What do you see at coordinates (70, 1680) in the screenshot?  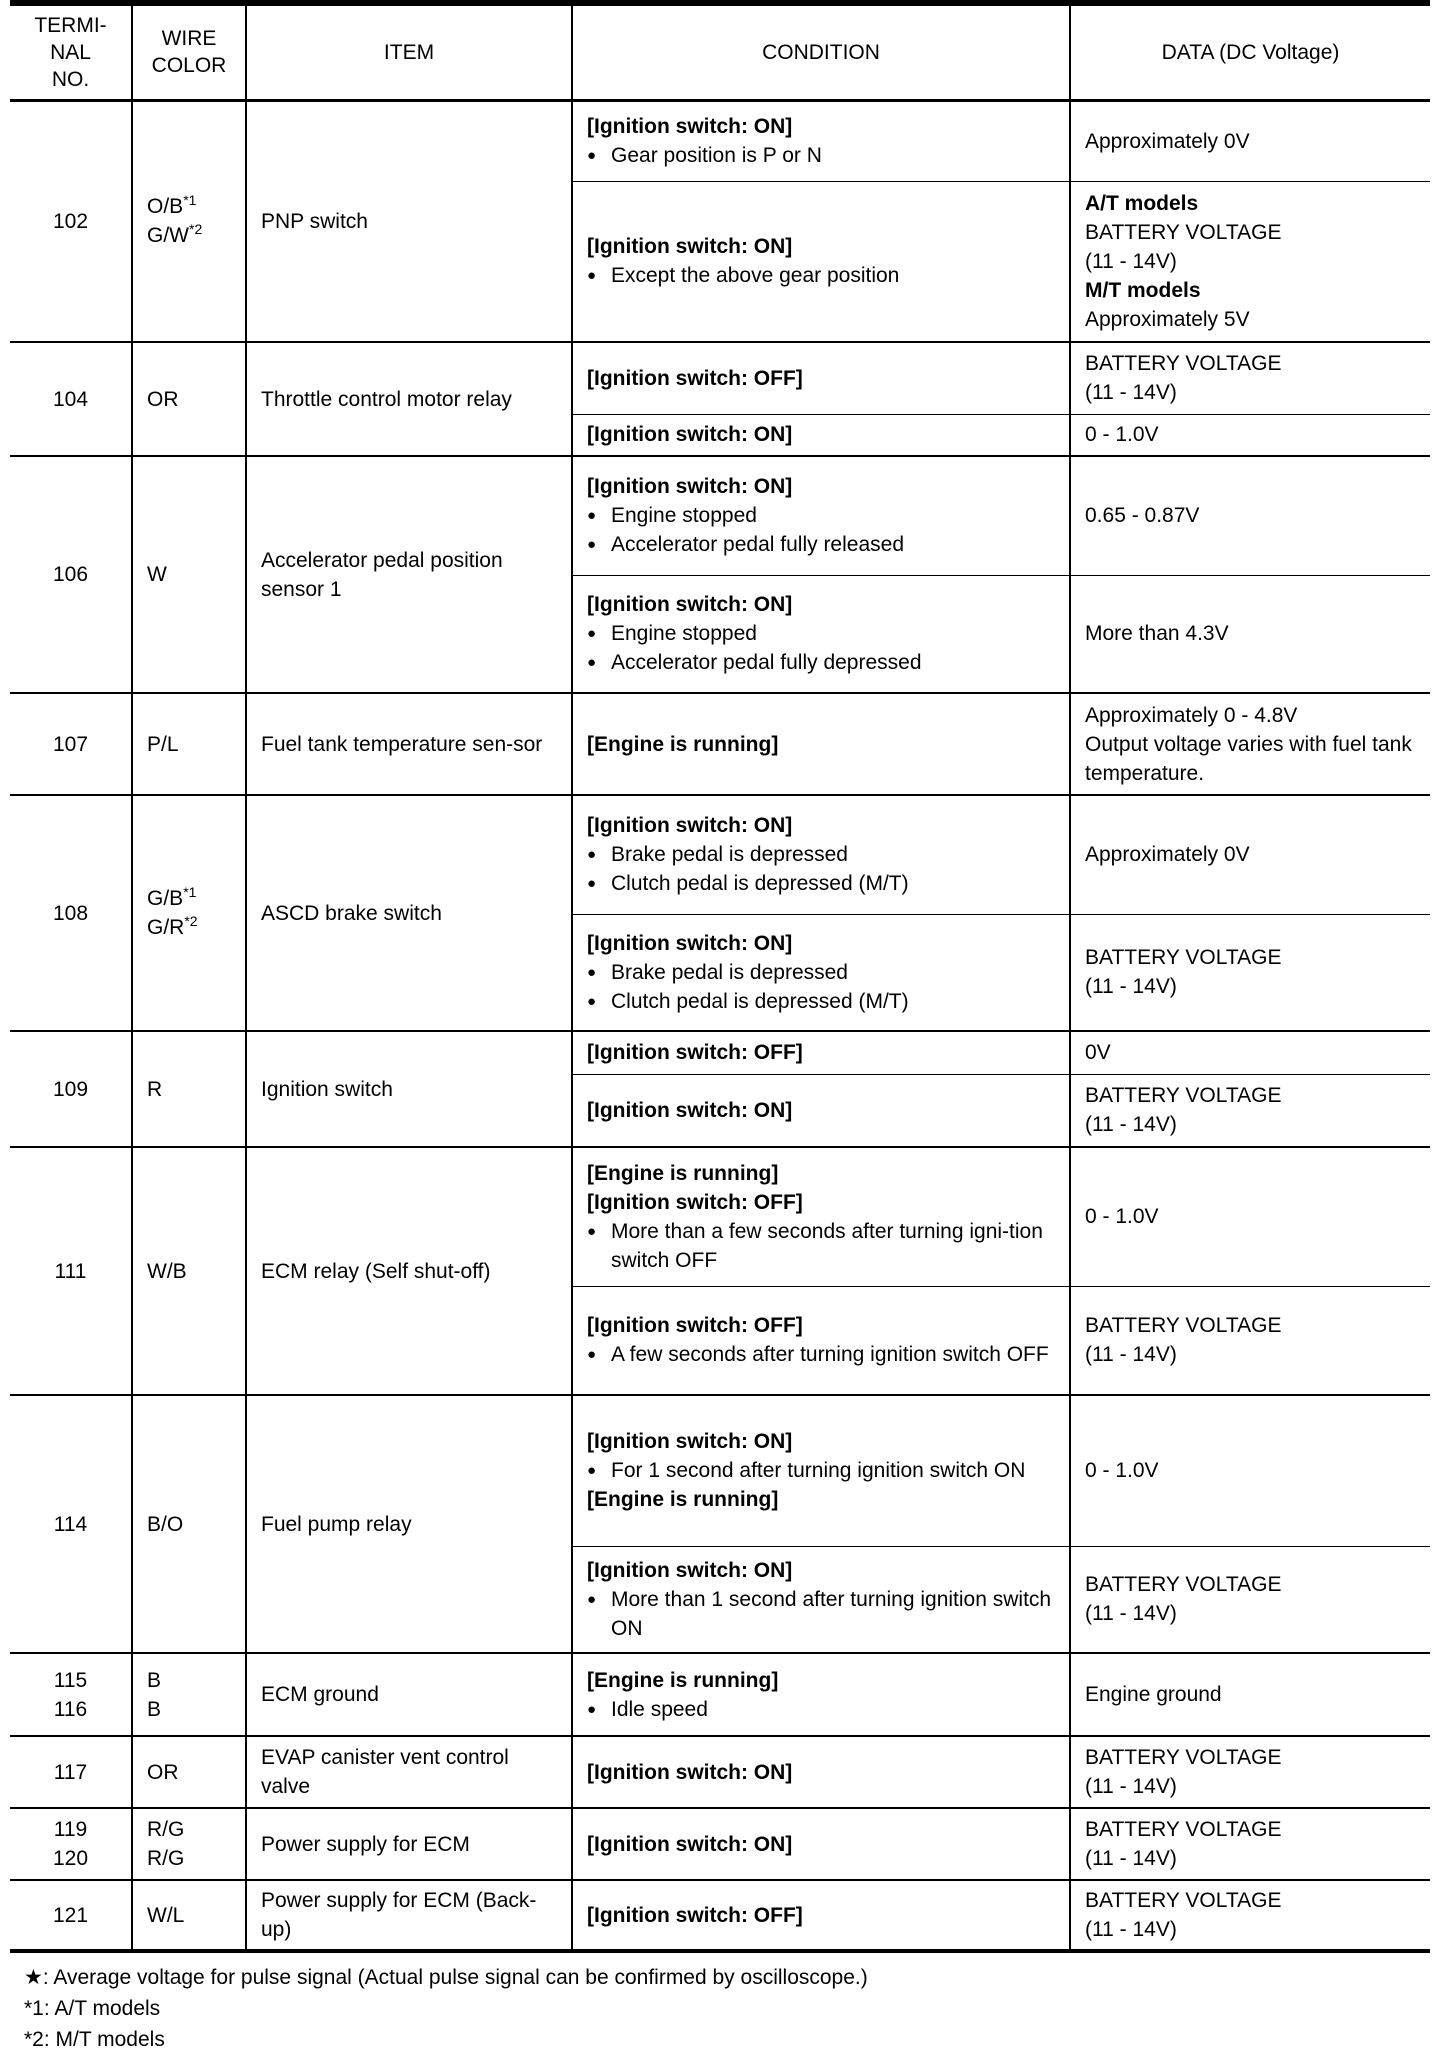 I see `terminal-no: 115` at bounding box center [70, 1680].